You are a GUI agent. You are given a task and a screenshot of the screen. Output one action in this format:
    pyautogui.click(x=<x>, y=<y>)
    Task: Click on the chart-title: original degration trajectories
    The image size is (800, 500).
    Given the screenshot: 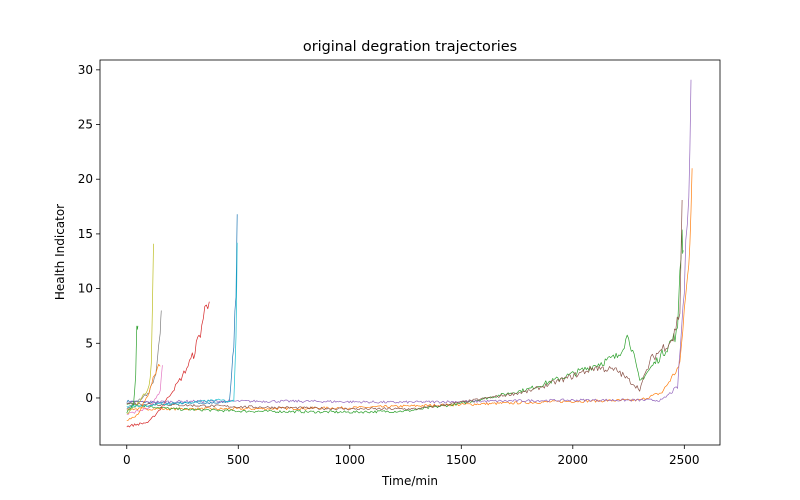 What is the action you would take?
    pyautogui.click(x=410, y=47)
    